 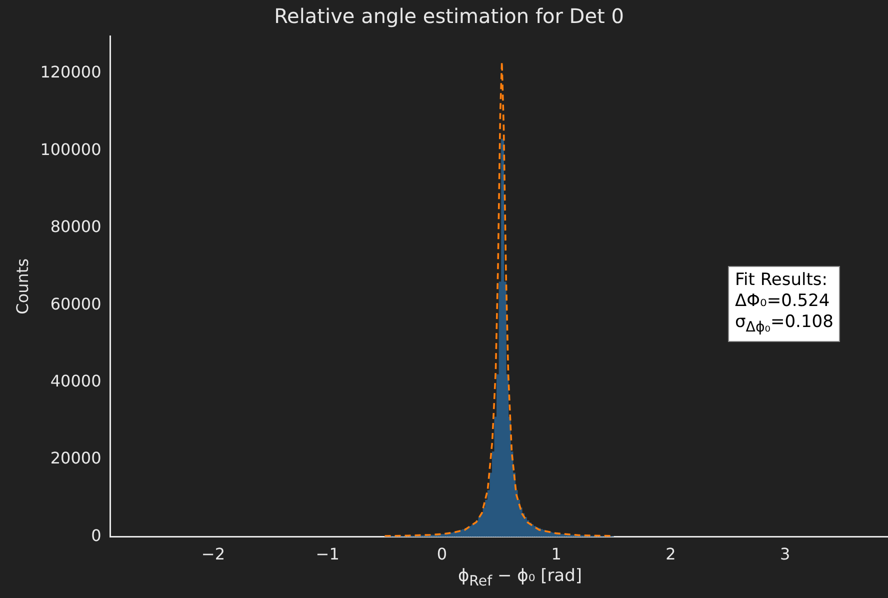 What do you see at coordinates (71, 149) in the screenshot?
I see `y-tick-label: 100000` at bounding box center [71, 149].